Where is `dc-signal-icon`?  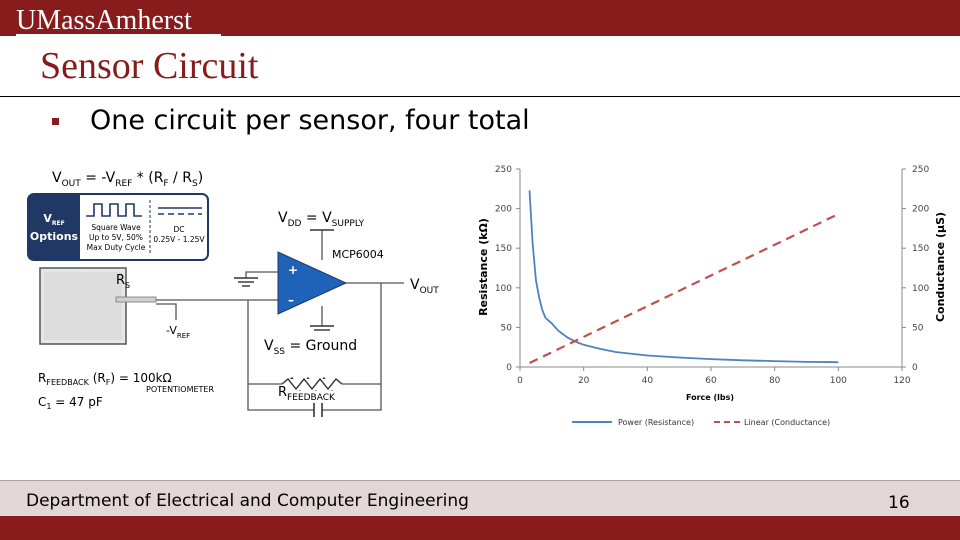 dc-signal-icon is located at coordinates (180, 211).